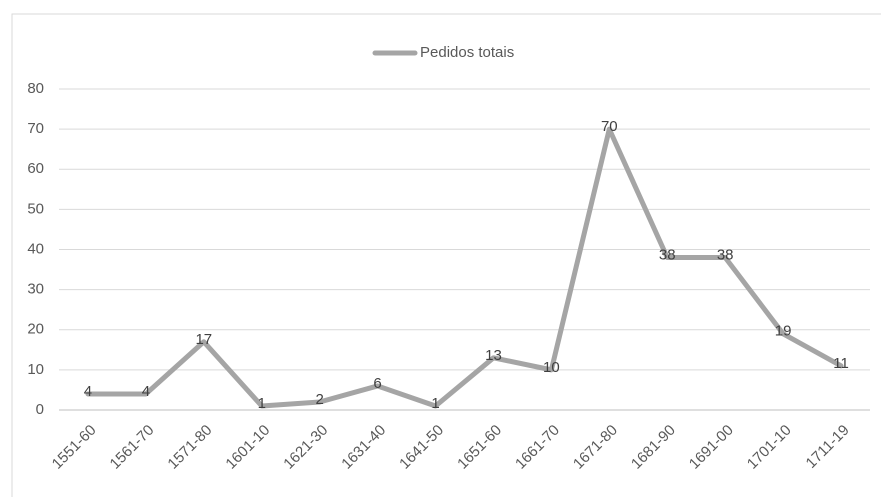 The width and height of the screenshot is (881, 497). Describe the element at coordinates (479, 447) in the screenshot. I see `x-tick-label: 1651-60` at that location.